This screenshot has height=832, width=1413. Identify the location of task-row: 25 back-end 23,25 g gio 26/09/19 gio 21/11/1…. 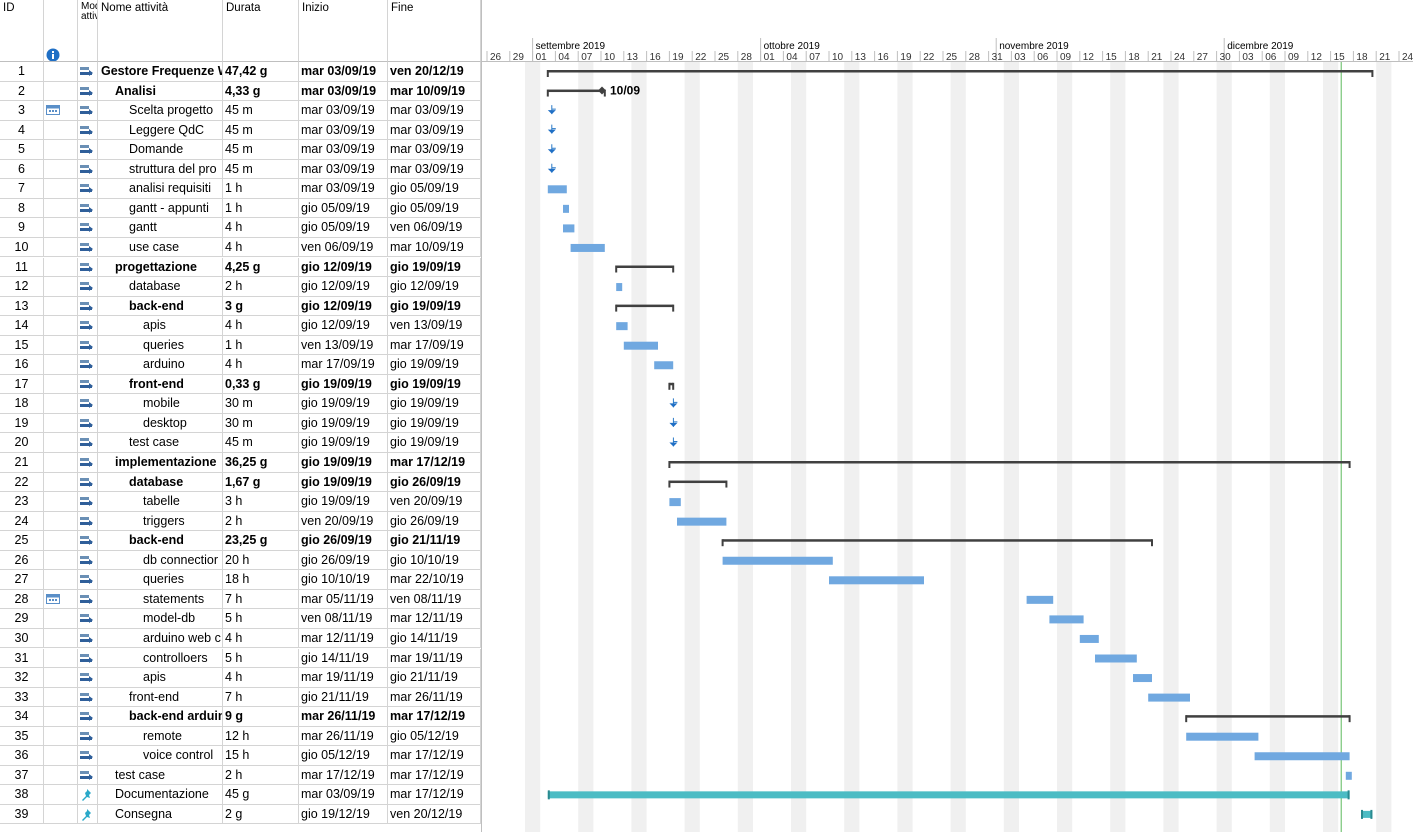
(240, 541).